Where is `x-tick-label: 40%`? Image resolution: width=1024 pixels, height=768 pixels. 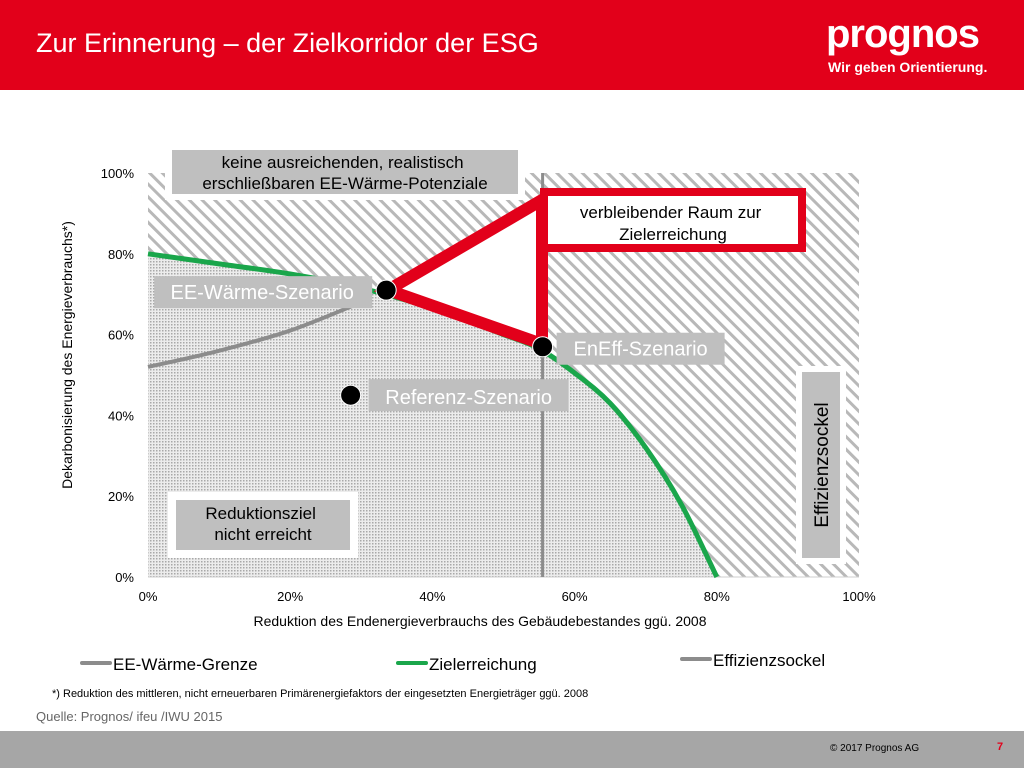 x-tick-label: 40% is located at coordinates (432, 596).